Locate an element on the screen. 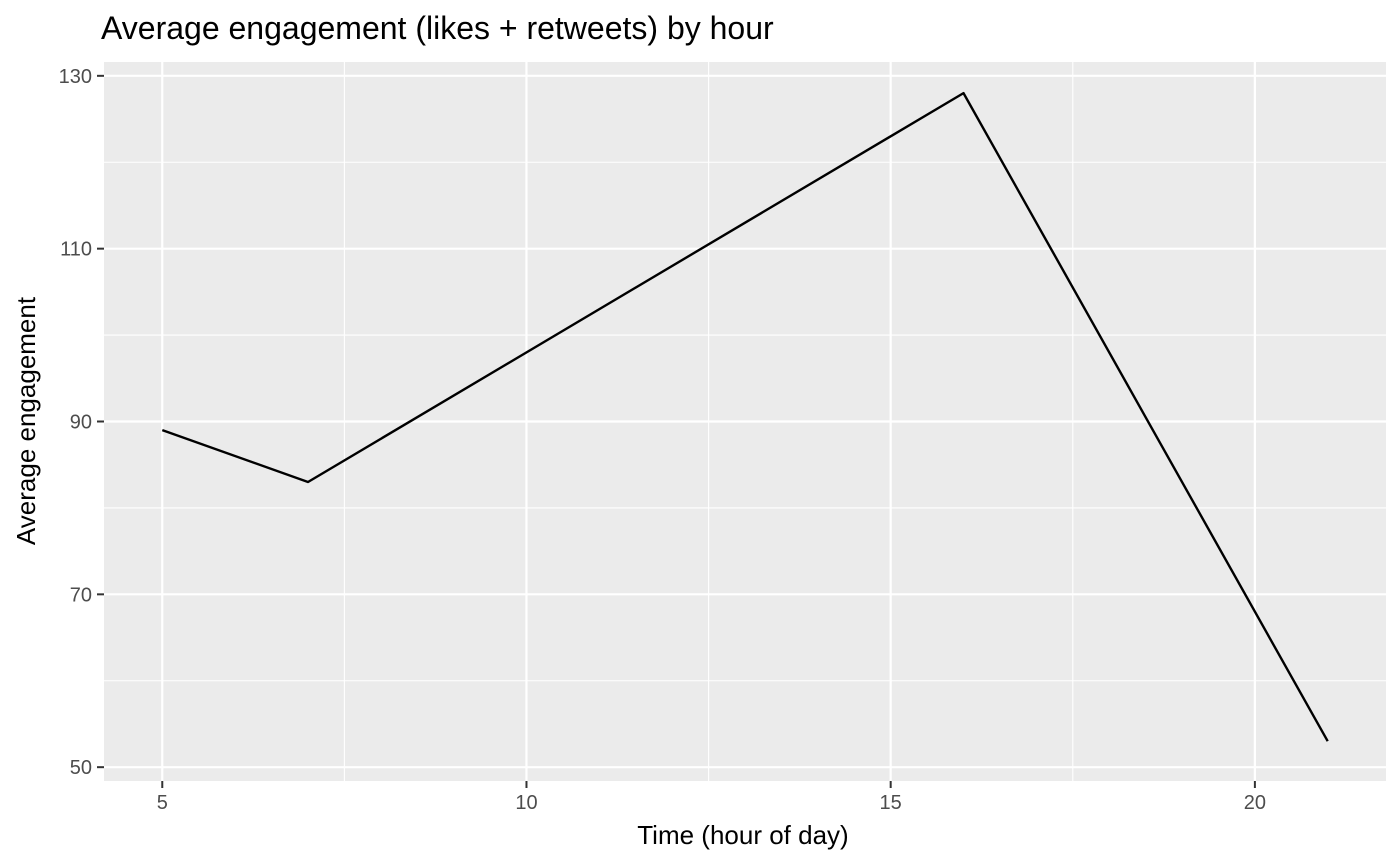 This screenshot has width=1400, height=866. x-tick-label: 10 is located at coordinates (526, 803).